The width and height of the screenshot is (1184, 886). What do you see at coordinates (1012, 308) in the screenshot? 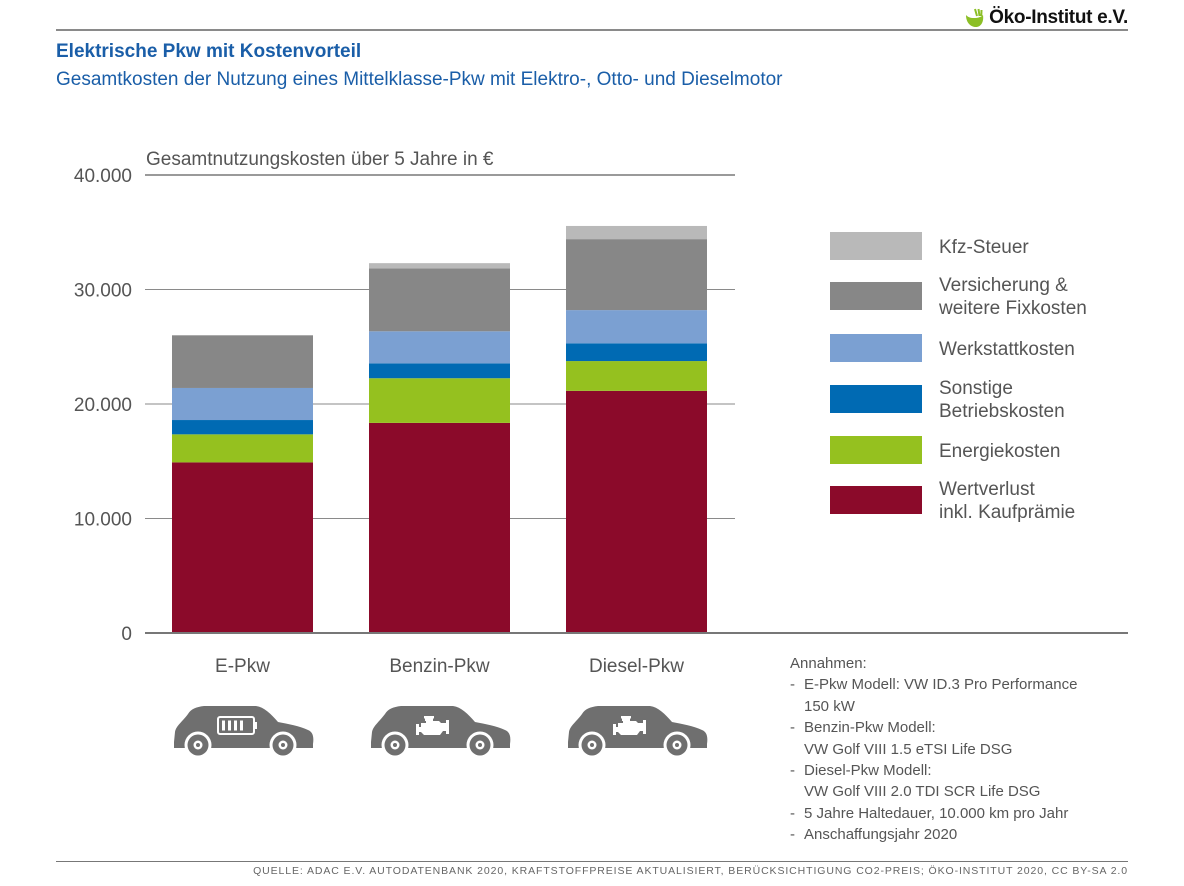
I see `legend-label: weitere Fixkosten` at bounding box center [1012, 308].